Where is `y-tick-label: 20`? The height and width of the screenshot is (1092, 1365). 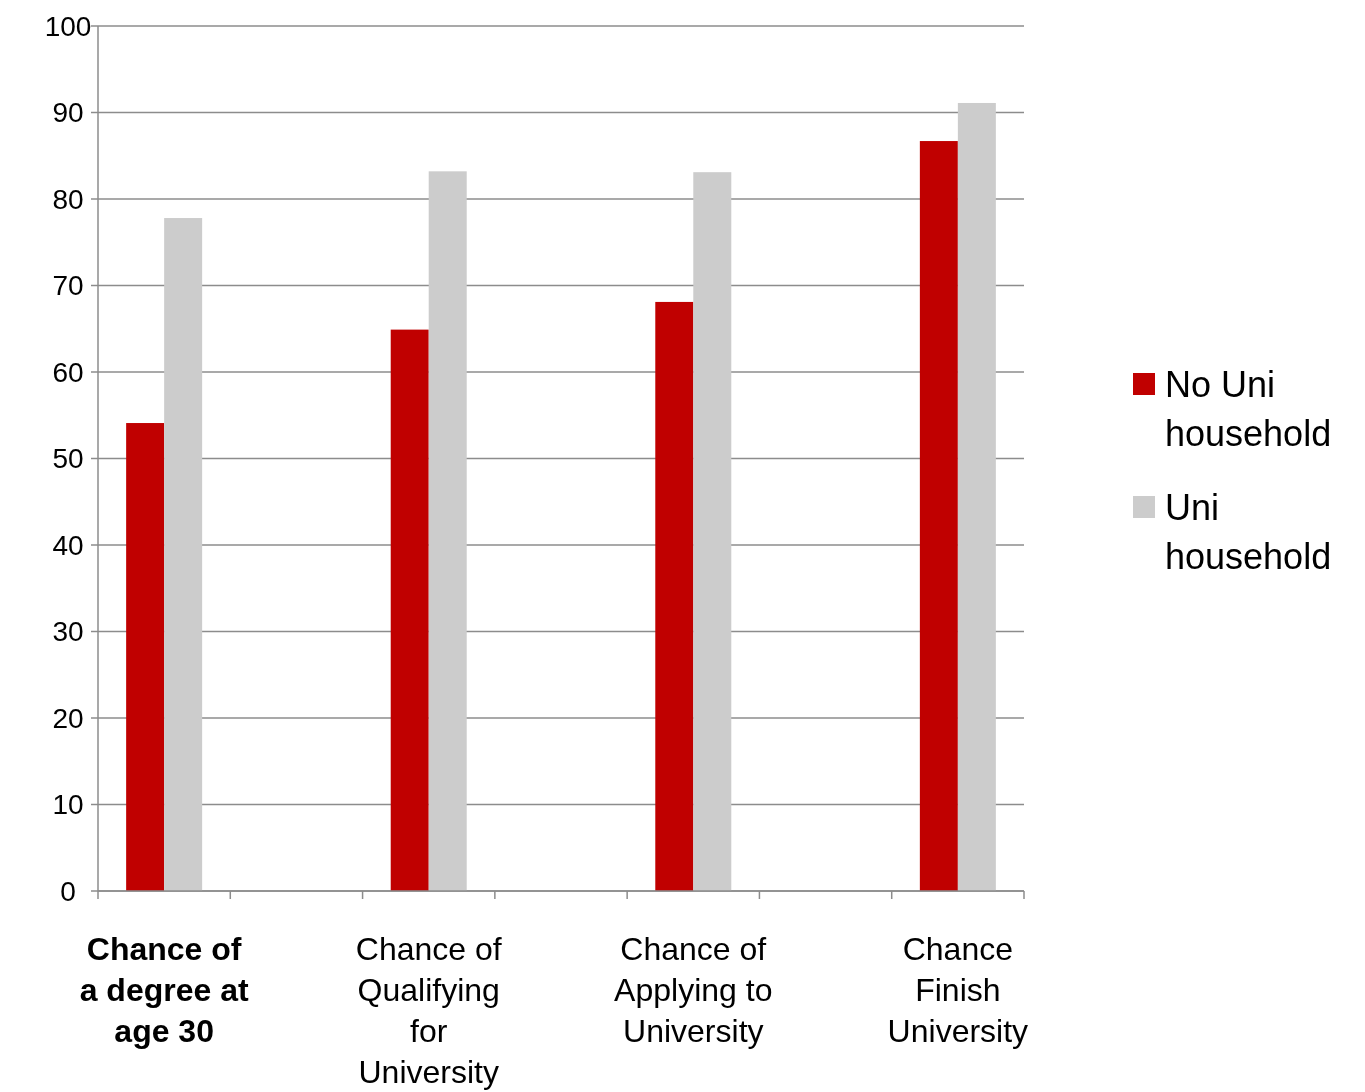
y-tick-label: 20 is located at coordinates (68, 718).